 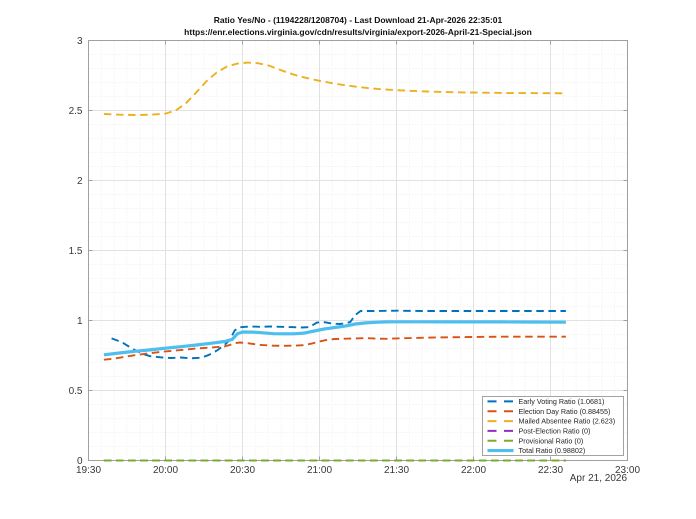 What do you see at coordinates (552, 450) in the screenshot?
I see `legend-label: Total Ratio (0.98802)` at bounding box center [552, 450].